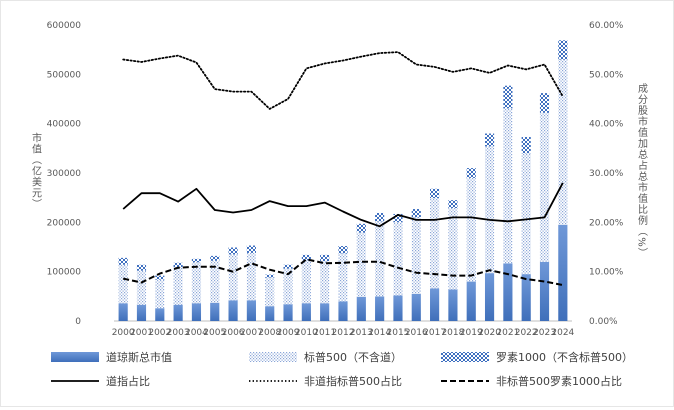 The height and width of the screenshot is (410, 674). Describe the element at coordinates (36, 170) in the screenshot. I see `y-axis-title: 市值（亿美元）` at that location.